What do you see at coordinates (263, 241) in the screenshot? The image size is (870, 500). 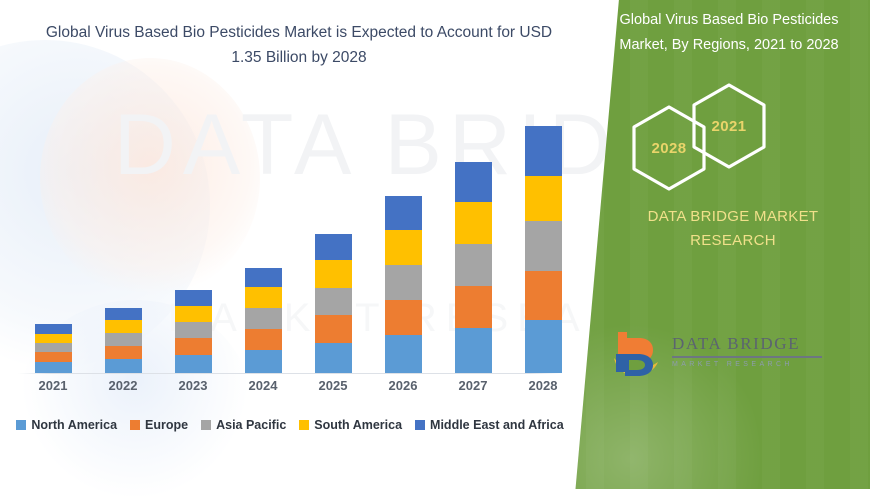 I see `bar-column-2024` at bounding box center [263, 241].